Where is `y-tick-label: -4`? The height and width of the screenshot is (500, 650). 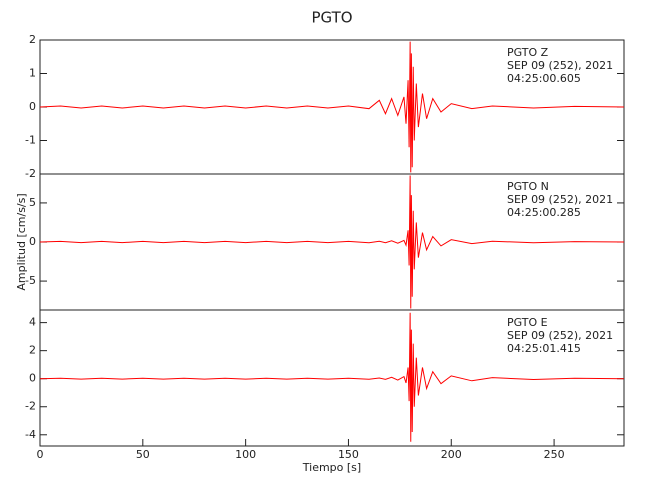
y-tick-label: -4 is located at coordinates (30, 434).